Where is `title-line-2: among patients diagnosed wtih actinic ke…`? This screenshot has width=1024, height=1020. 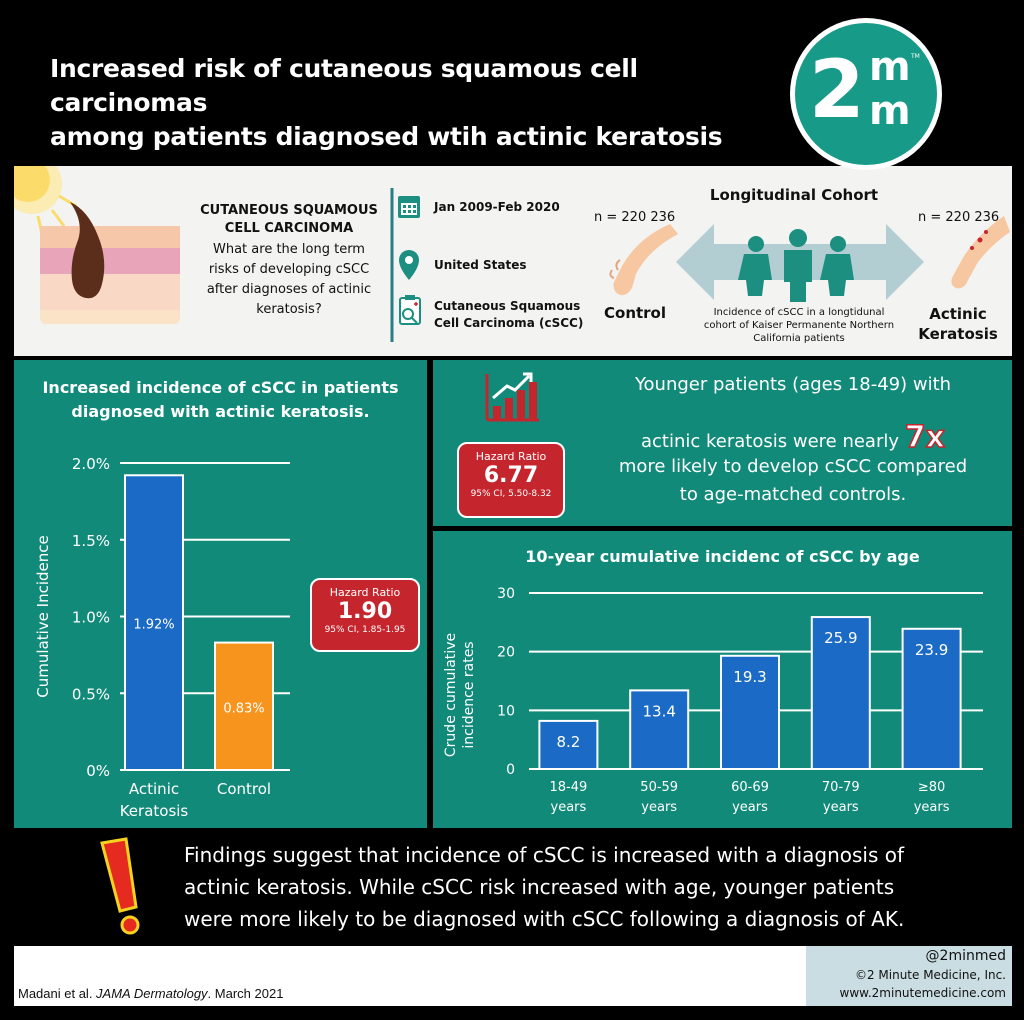 title-line-2: among patients diagnosed wtih actinic ke… is located at coordinates (386, 136).